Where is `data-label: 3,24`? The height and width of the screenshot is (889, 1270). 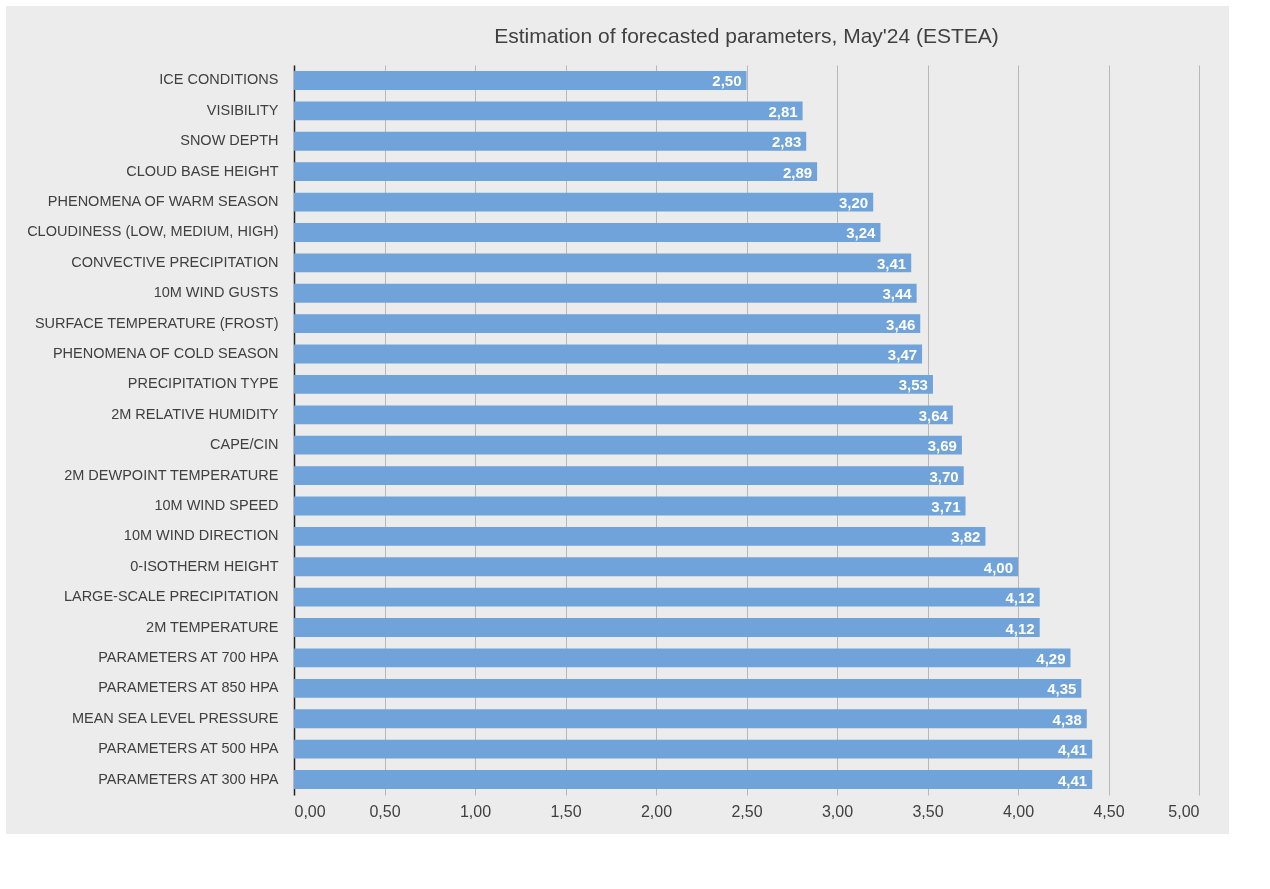 data-label: 3,24 is located at coordinates (861, 233).